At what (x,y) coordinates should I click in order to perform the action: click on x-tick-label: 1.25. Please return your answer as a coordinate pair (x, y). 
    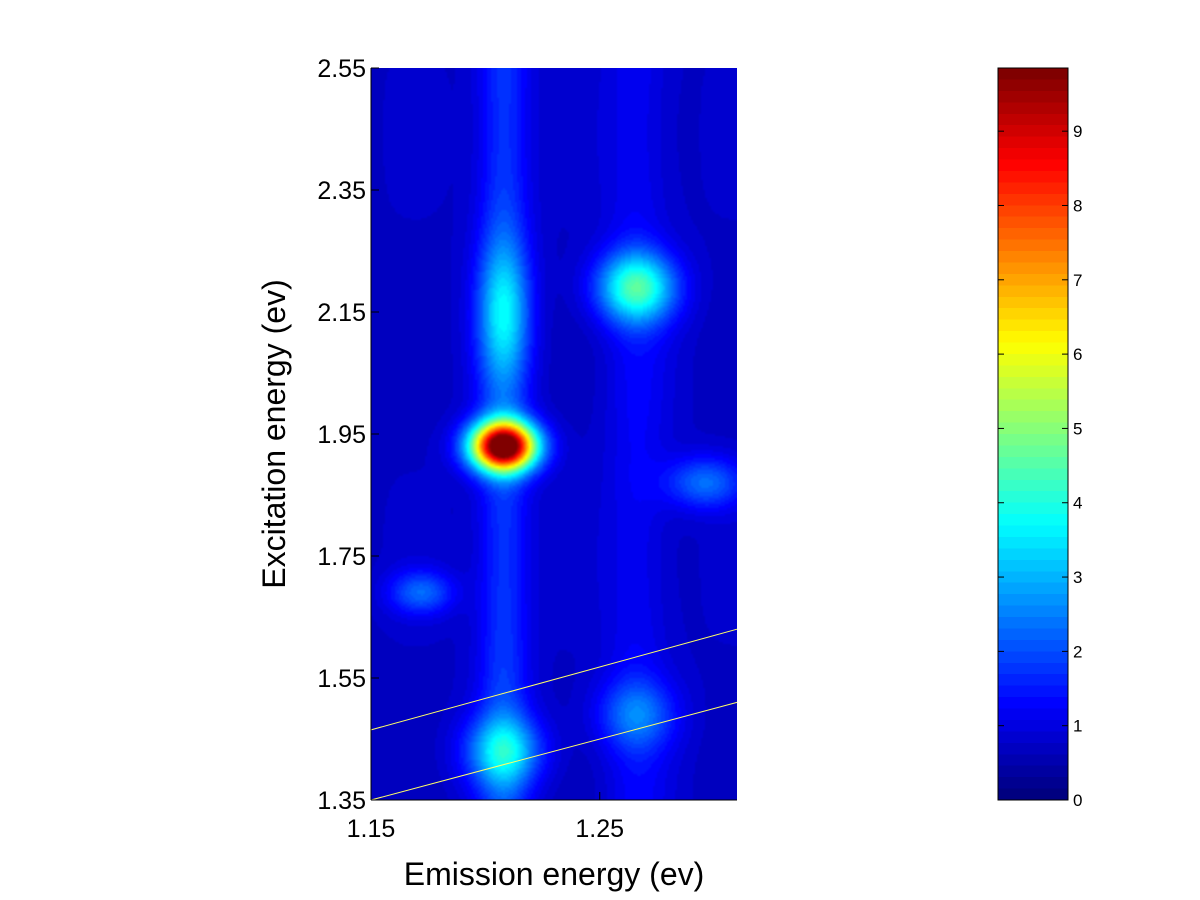
    Looking at the image, I should click on (599, 829).